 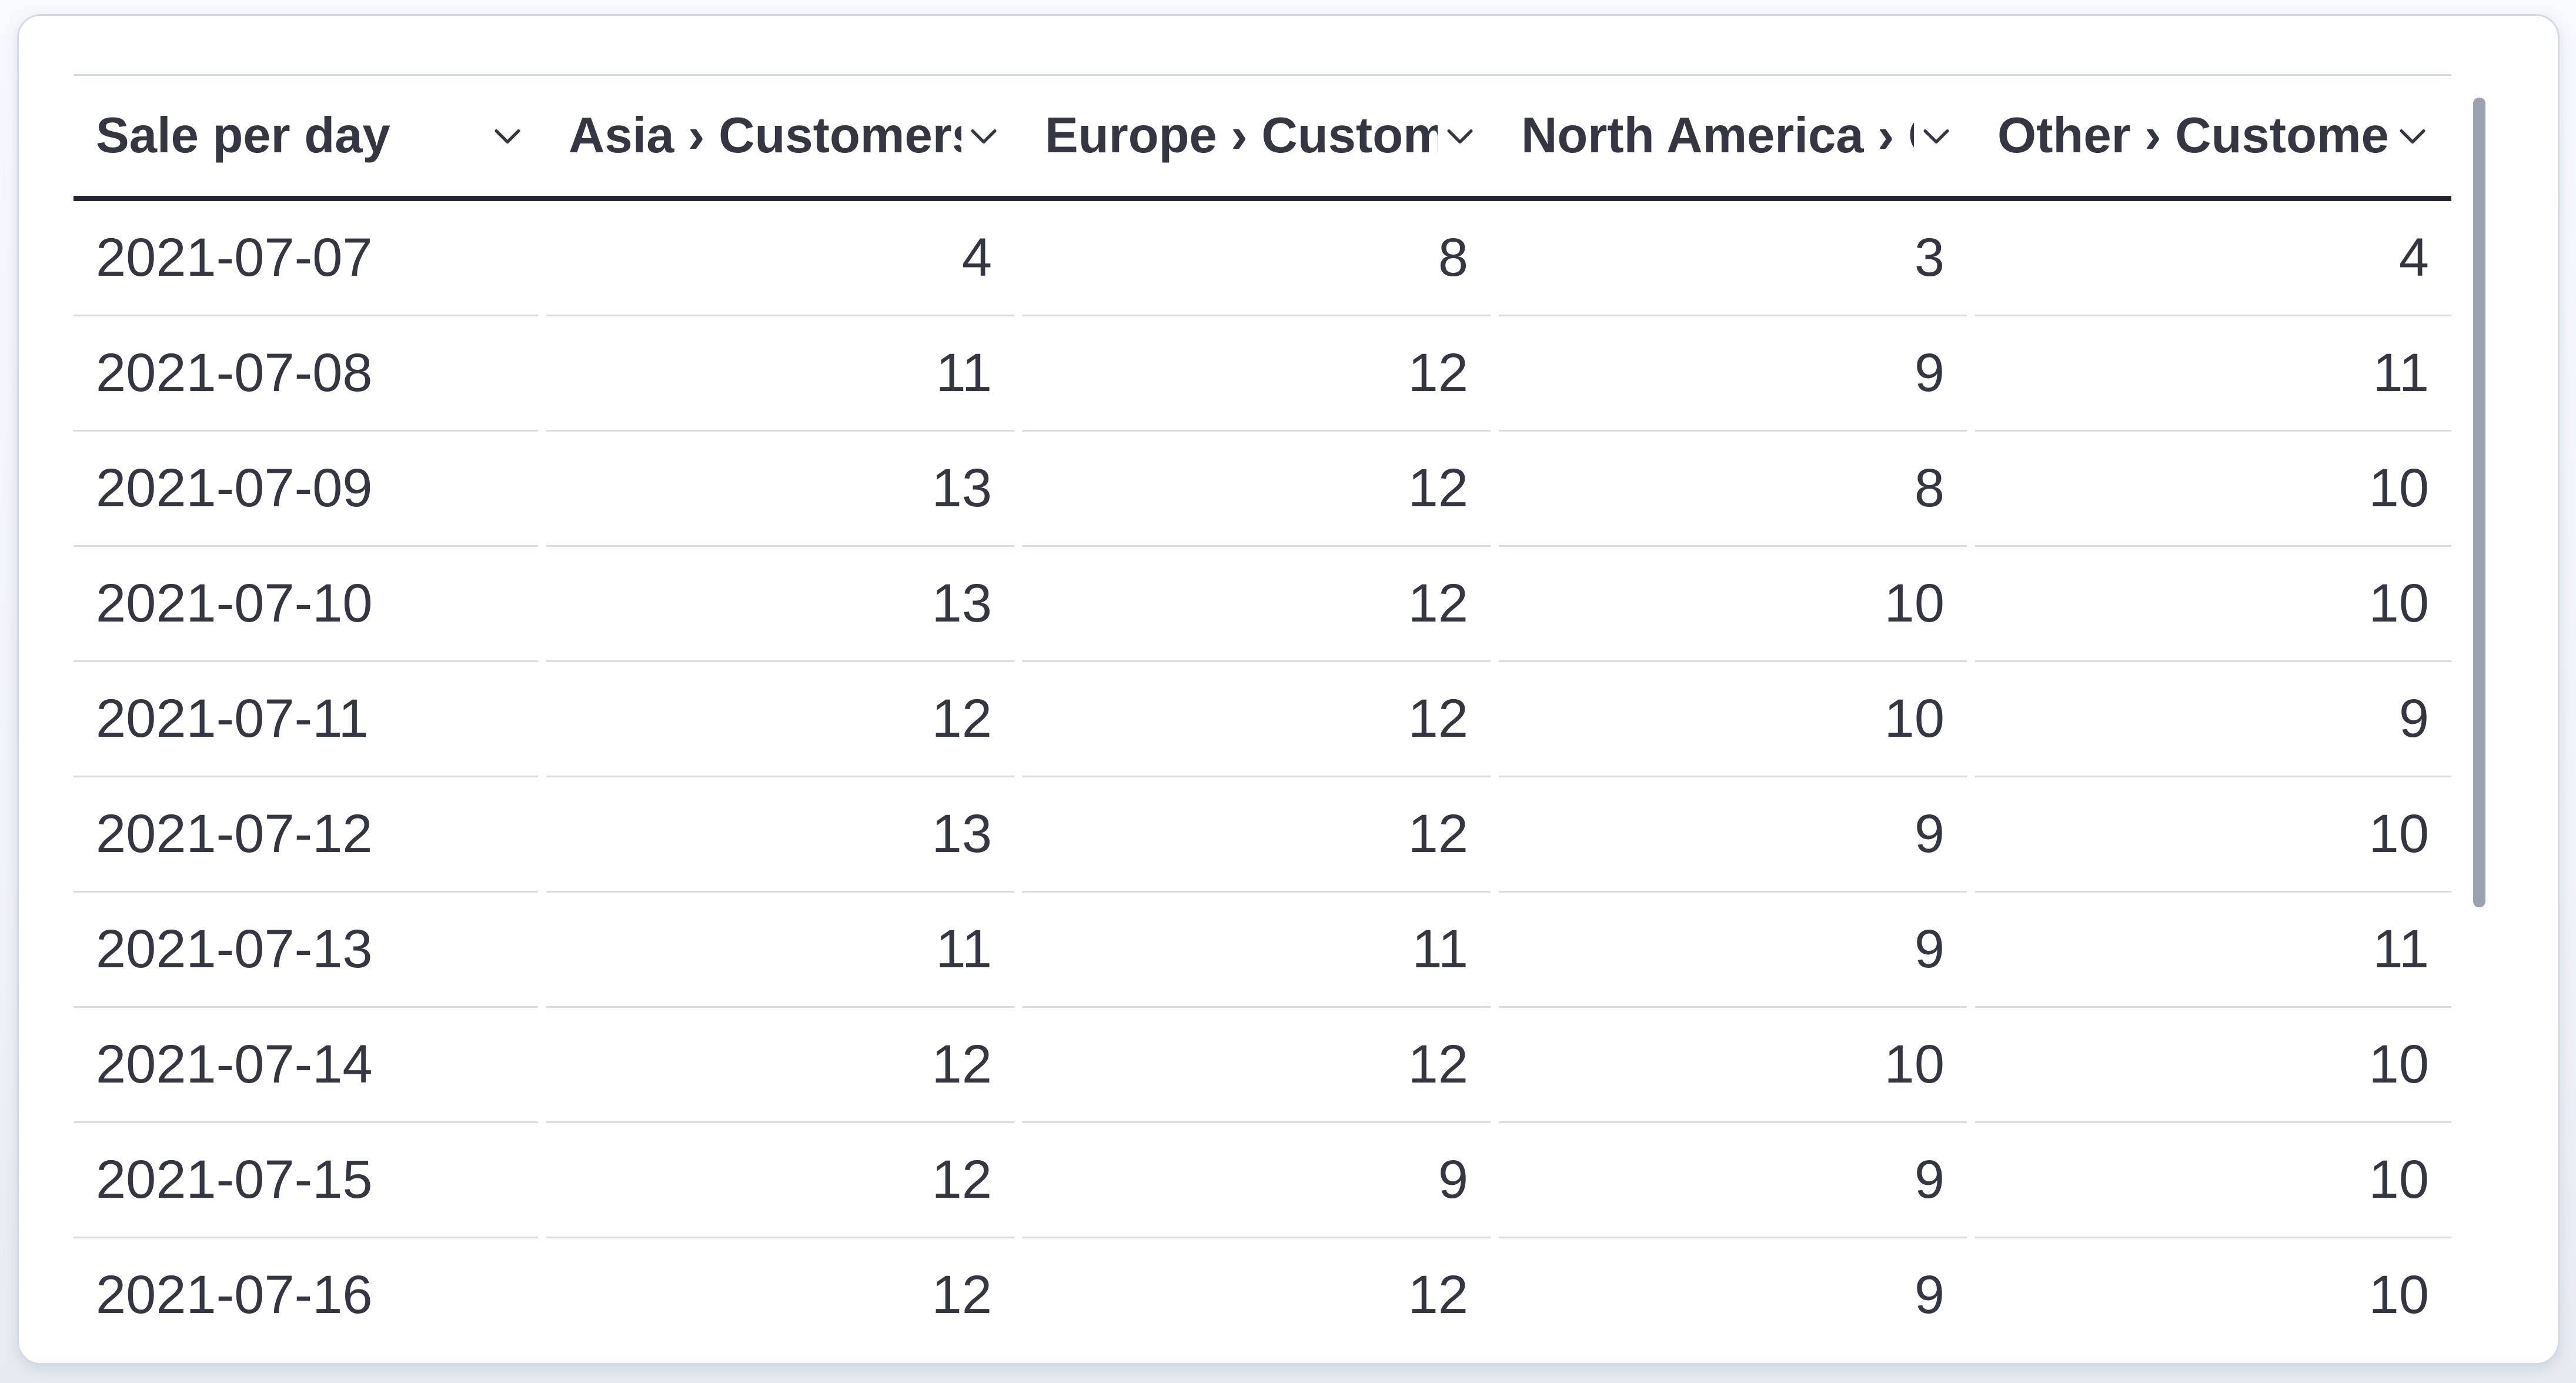 I want to click on date-cell: 2021-07-15, so click(x=305, y=1180).